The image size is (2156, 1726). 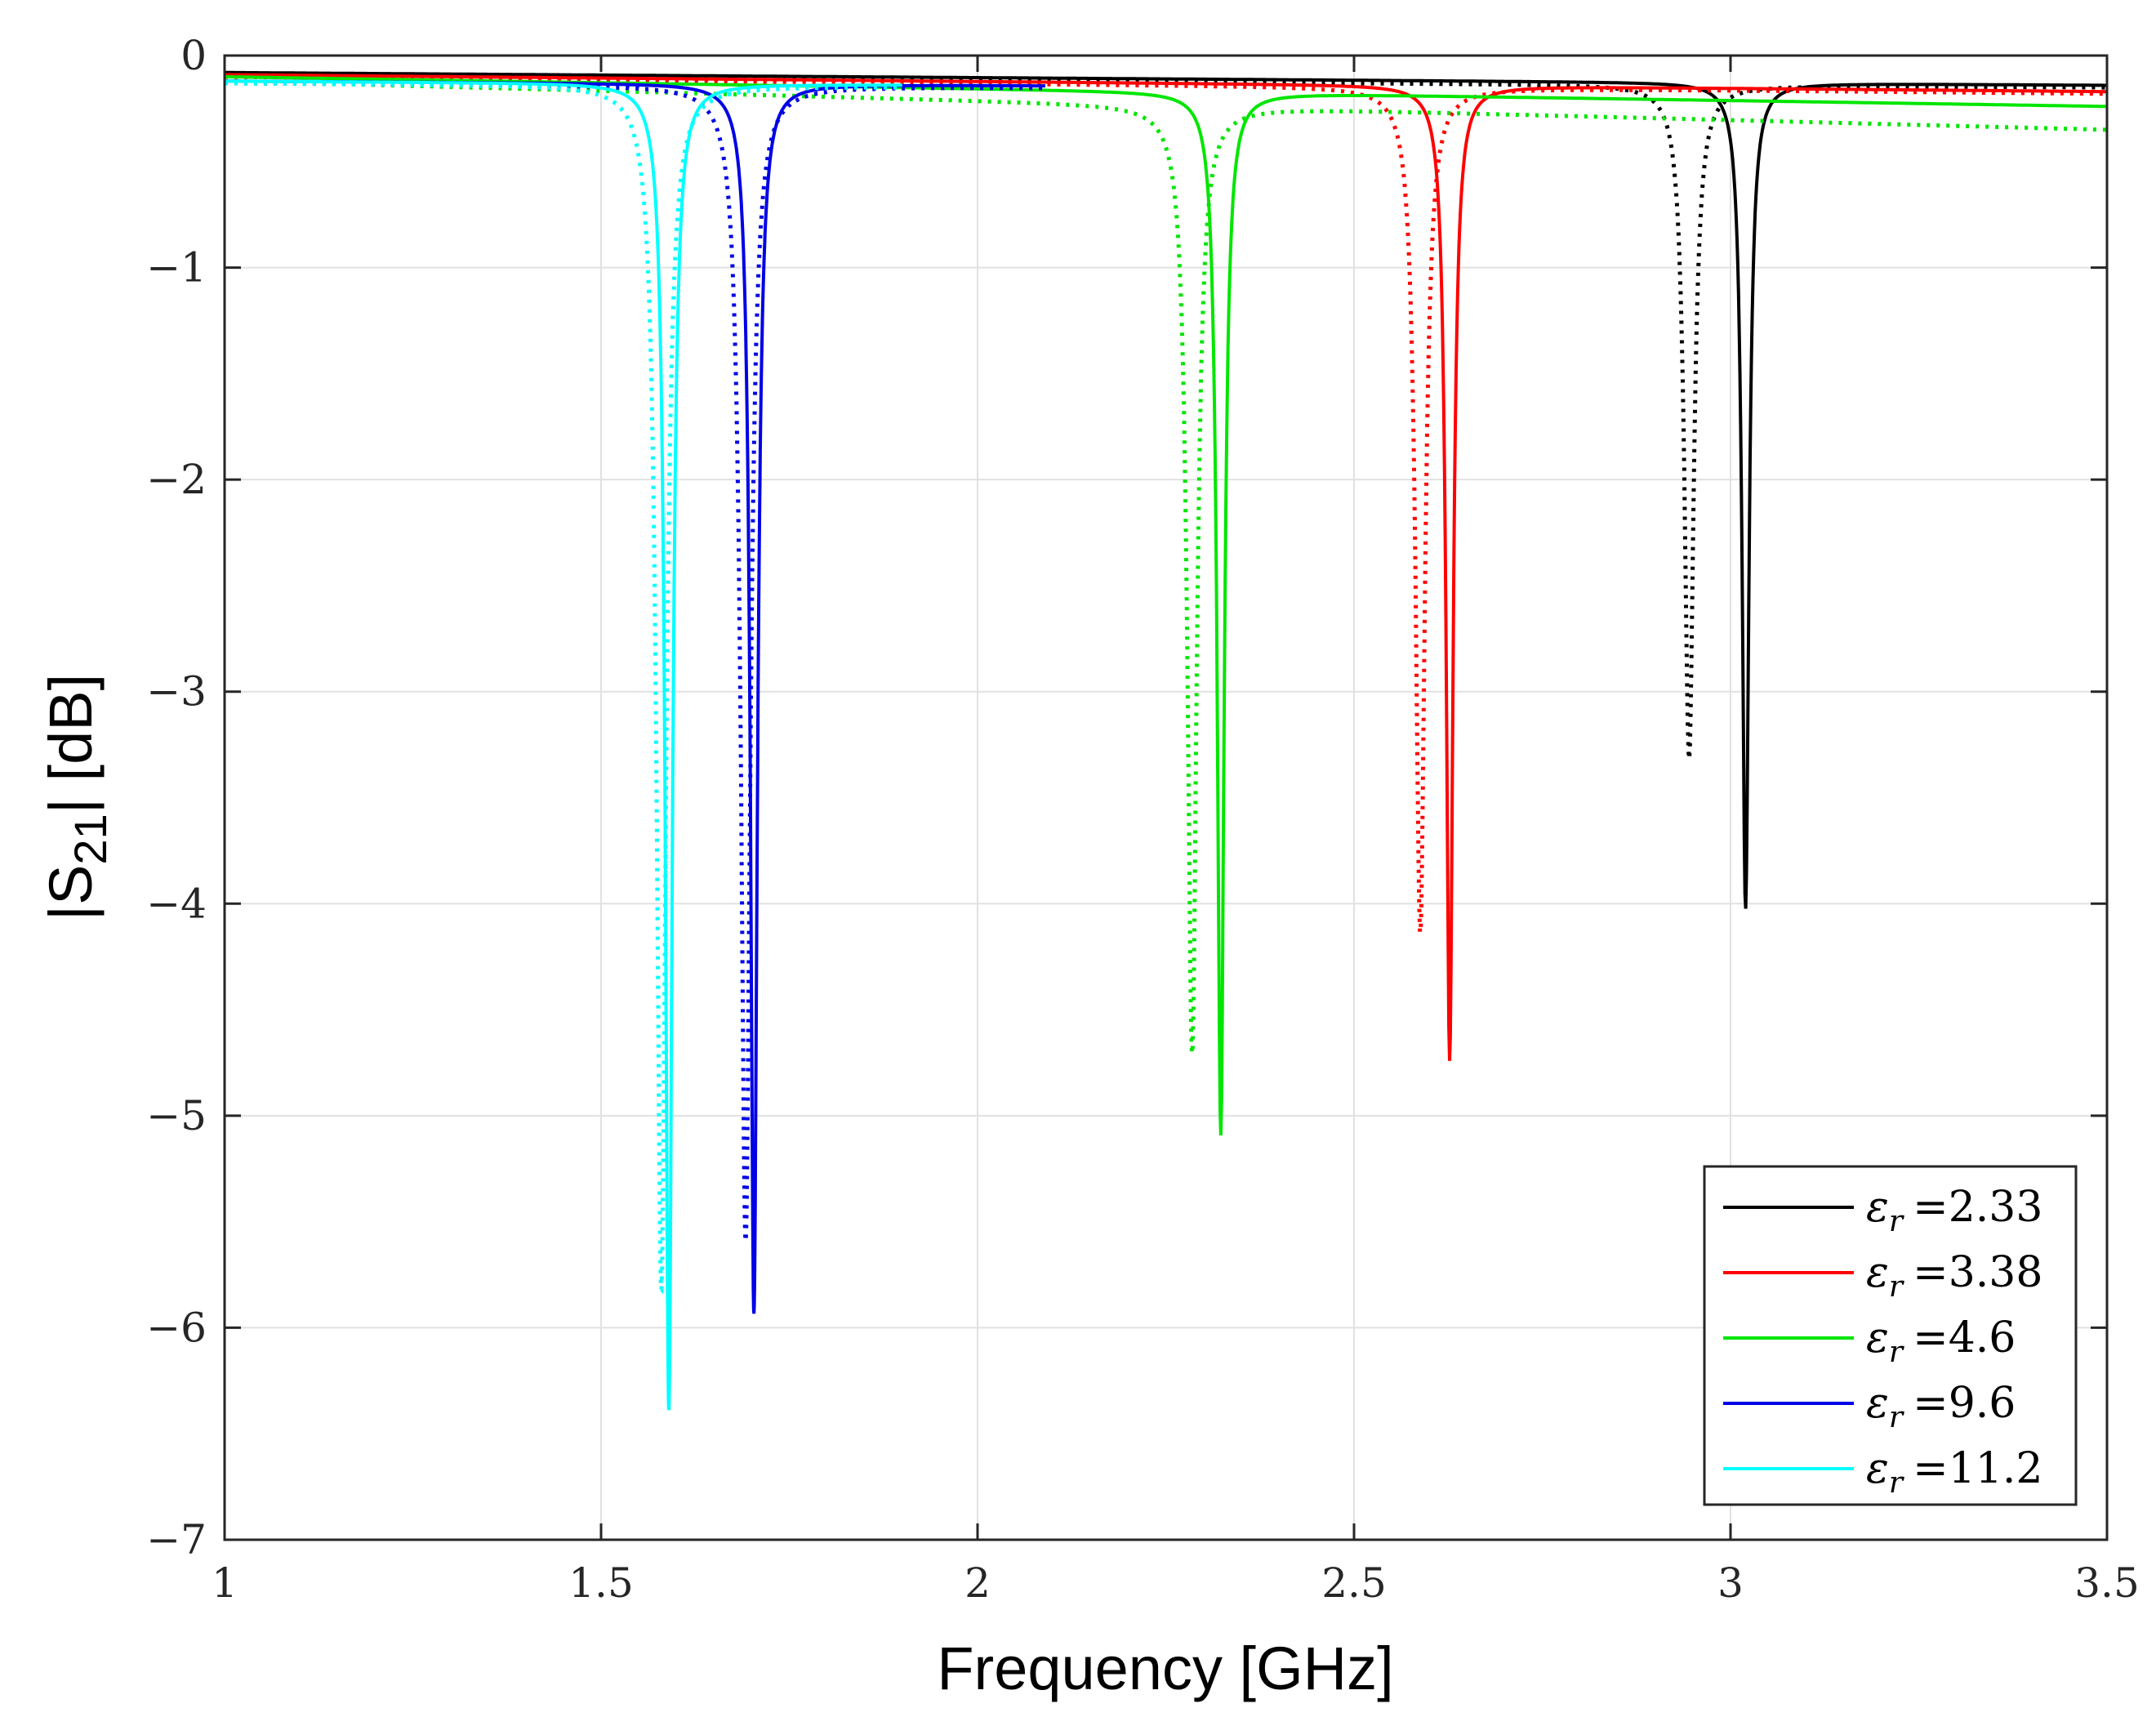 I want to click on y-tick-label: 0, so click(x=193, y=55).